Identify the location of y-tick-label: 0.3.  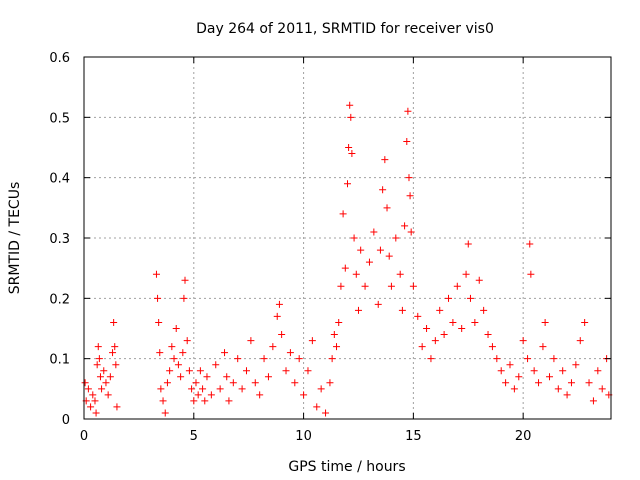
(59, 239).